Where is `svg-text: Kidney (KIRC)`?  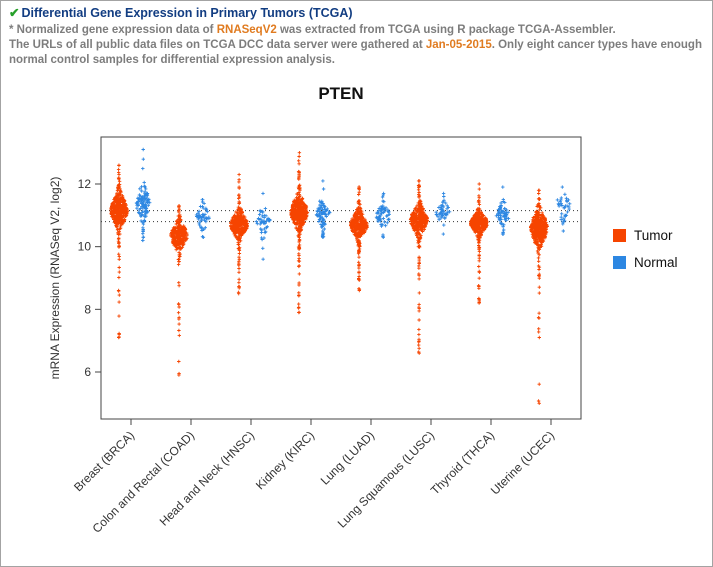
svg-text: Kidney (KIRC) is located at coordinates (285, 461).